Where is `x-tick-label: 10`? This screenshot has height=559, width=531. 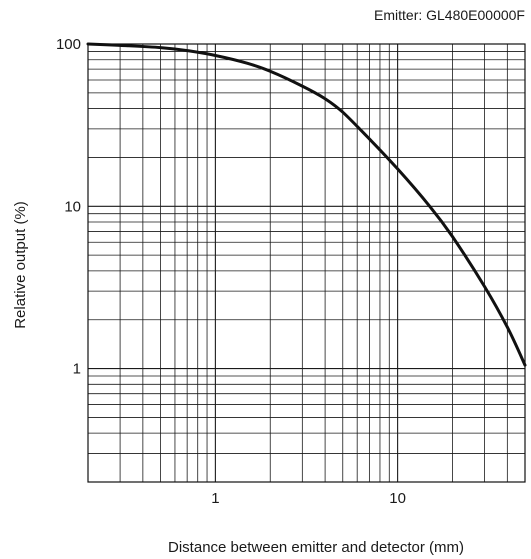 x-tick-label: 10 is located at coordinates (397, 498).